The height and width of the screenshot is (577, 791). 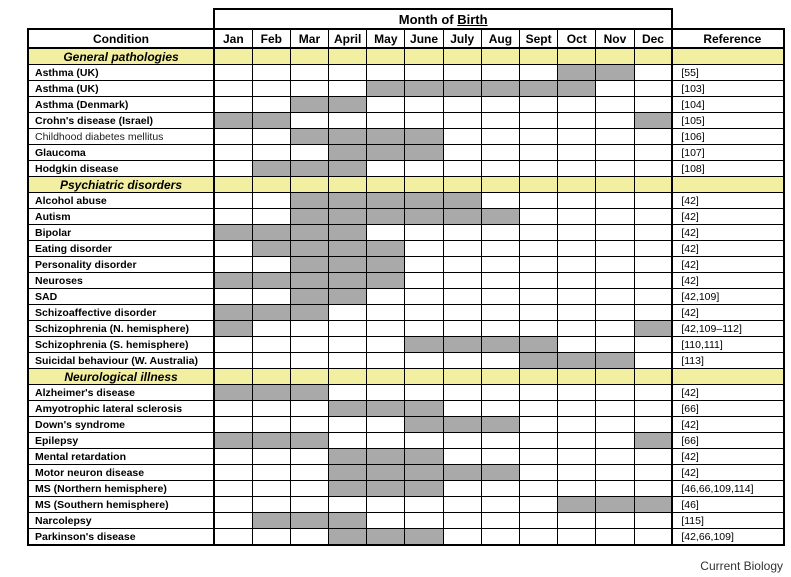 I want to click on condition-label: MS (Southern hemisphere), so click(x=121, y=504).